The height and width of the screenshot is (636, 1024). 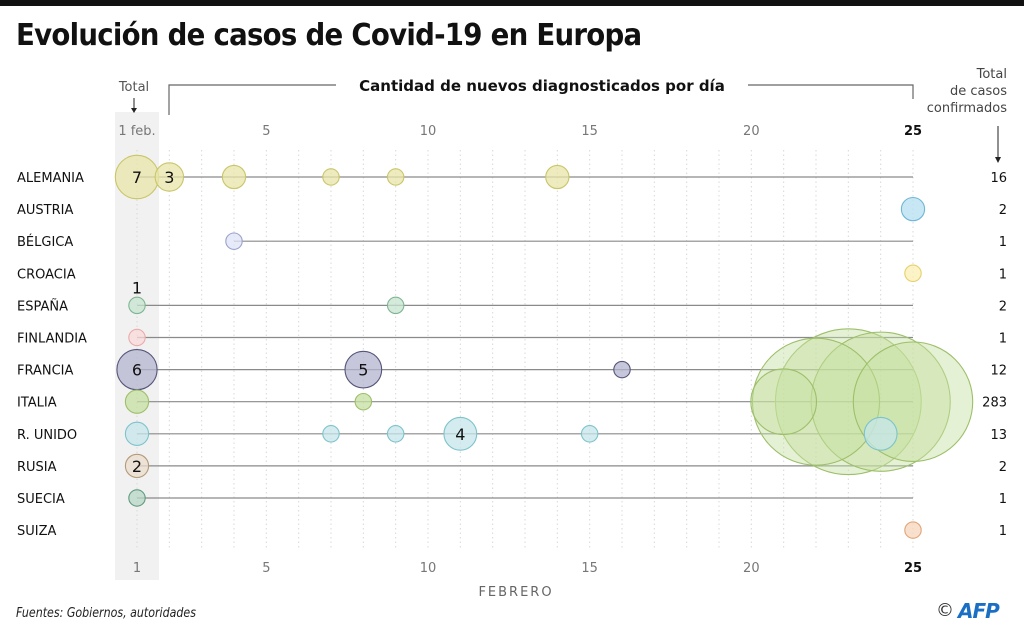 I want to click on bottom-tick-label: 1, so click(x=137, y=568).